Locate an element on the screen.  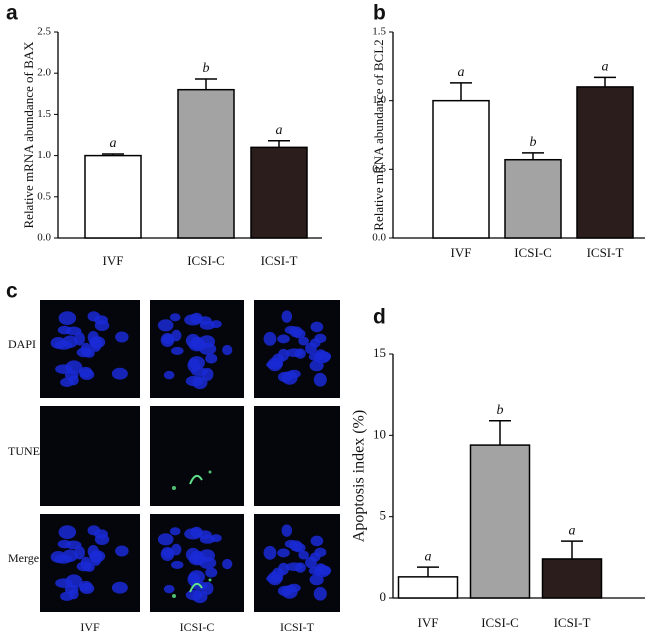
y-tick-label: 0.5 is located at coordinates (379, 169).